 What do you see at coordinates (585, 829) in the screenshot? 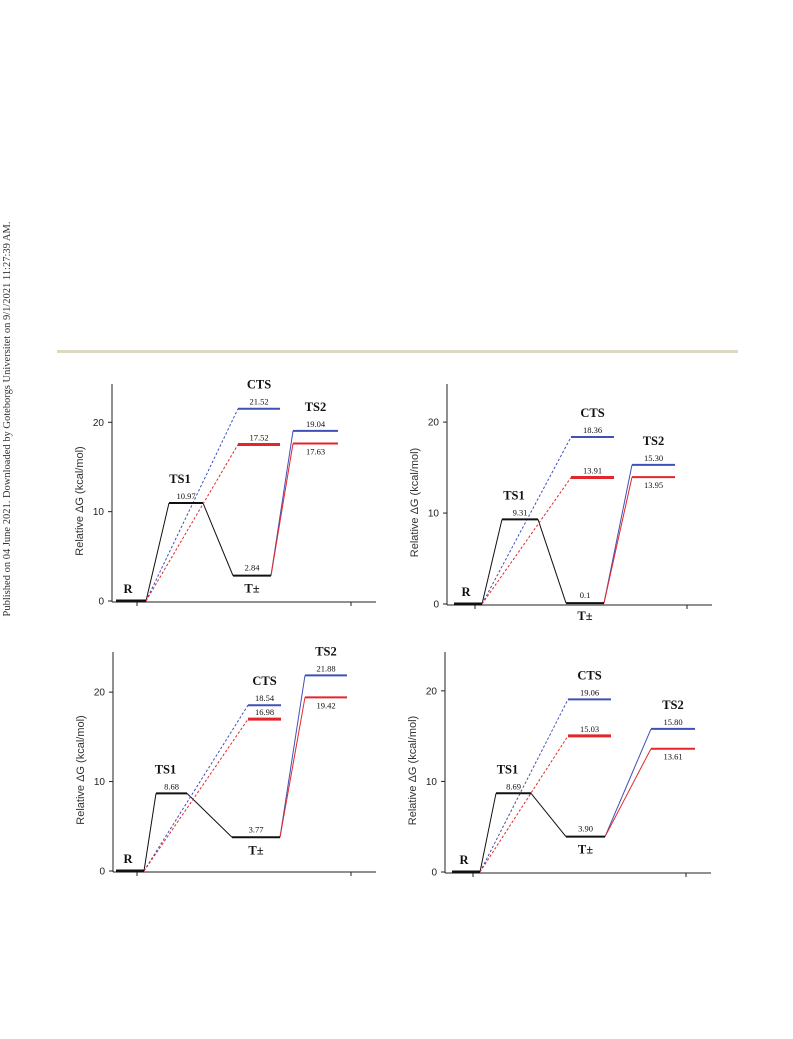
I see `value-label-t: 3.90` at bounding box center [585, 829].